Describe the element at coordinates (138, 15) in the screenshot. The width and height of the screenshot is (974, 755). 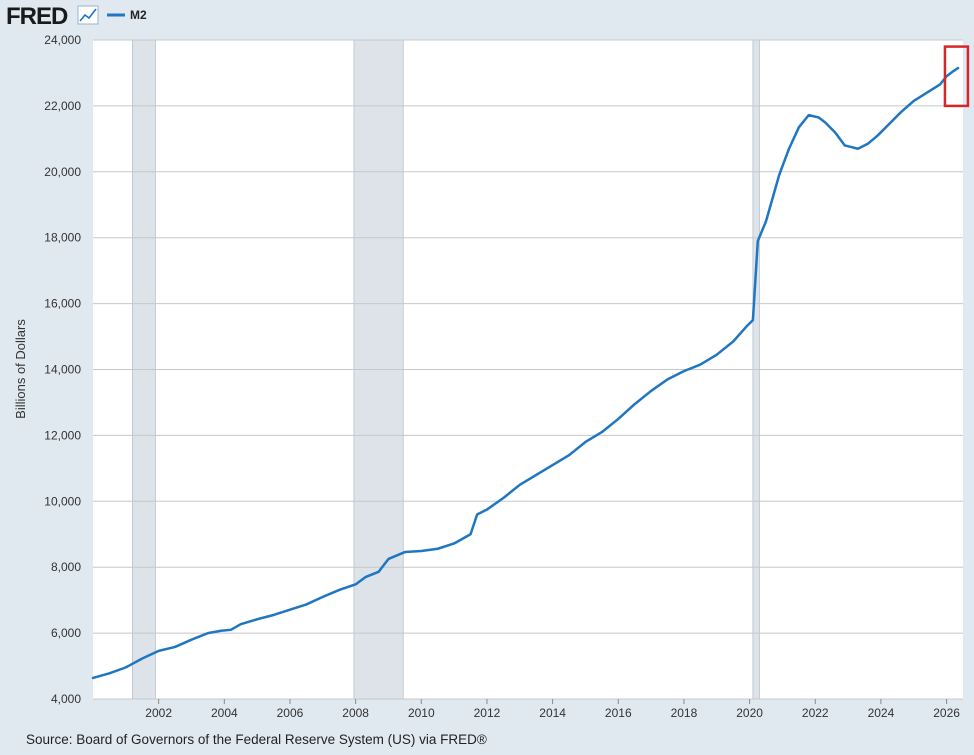
I see `legend-label-m2: M2` at that location.